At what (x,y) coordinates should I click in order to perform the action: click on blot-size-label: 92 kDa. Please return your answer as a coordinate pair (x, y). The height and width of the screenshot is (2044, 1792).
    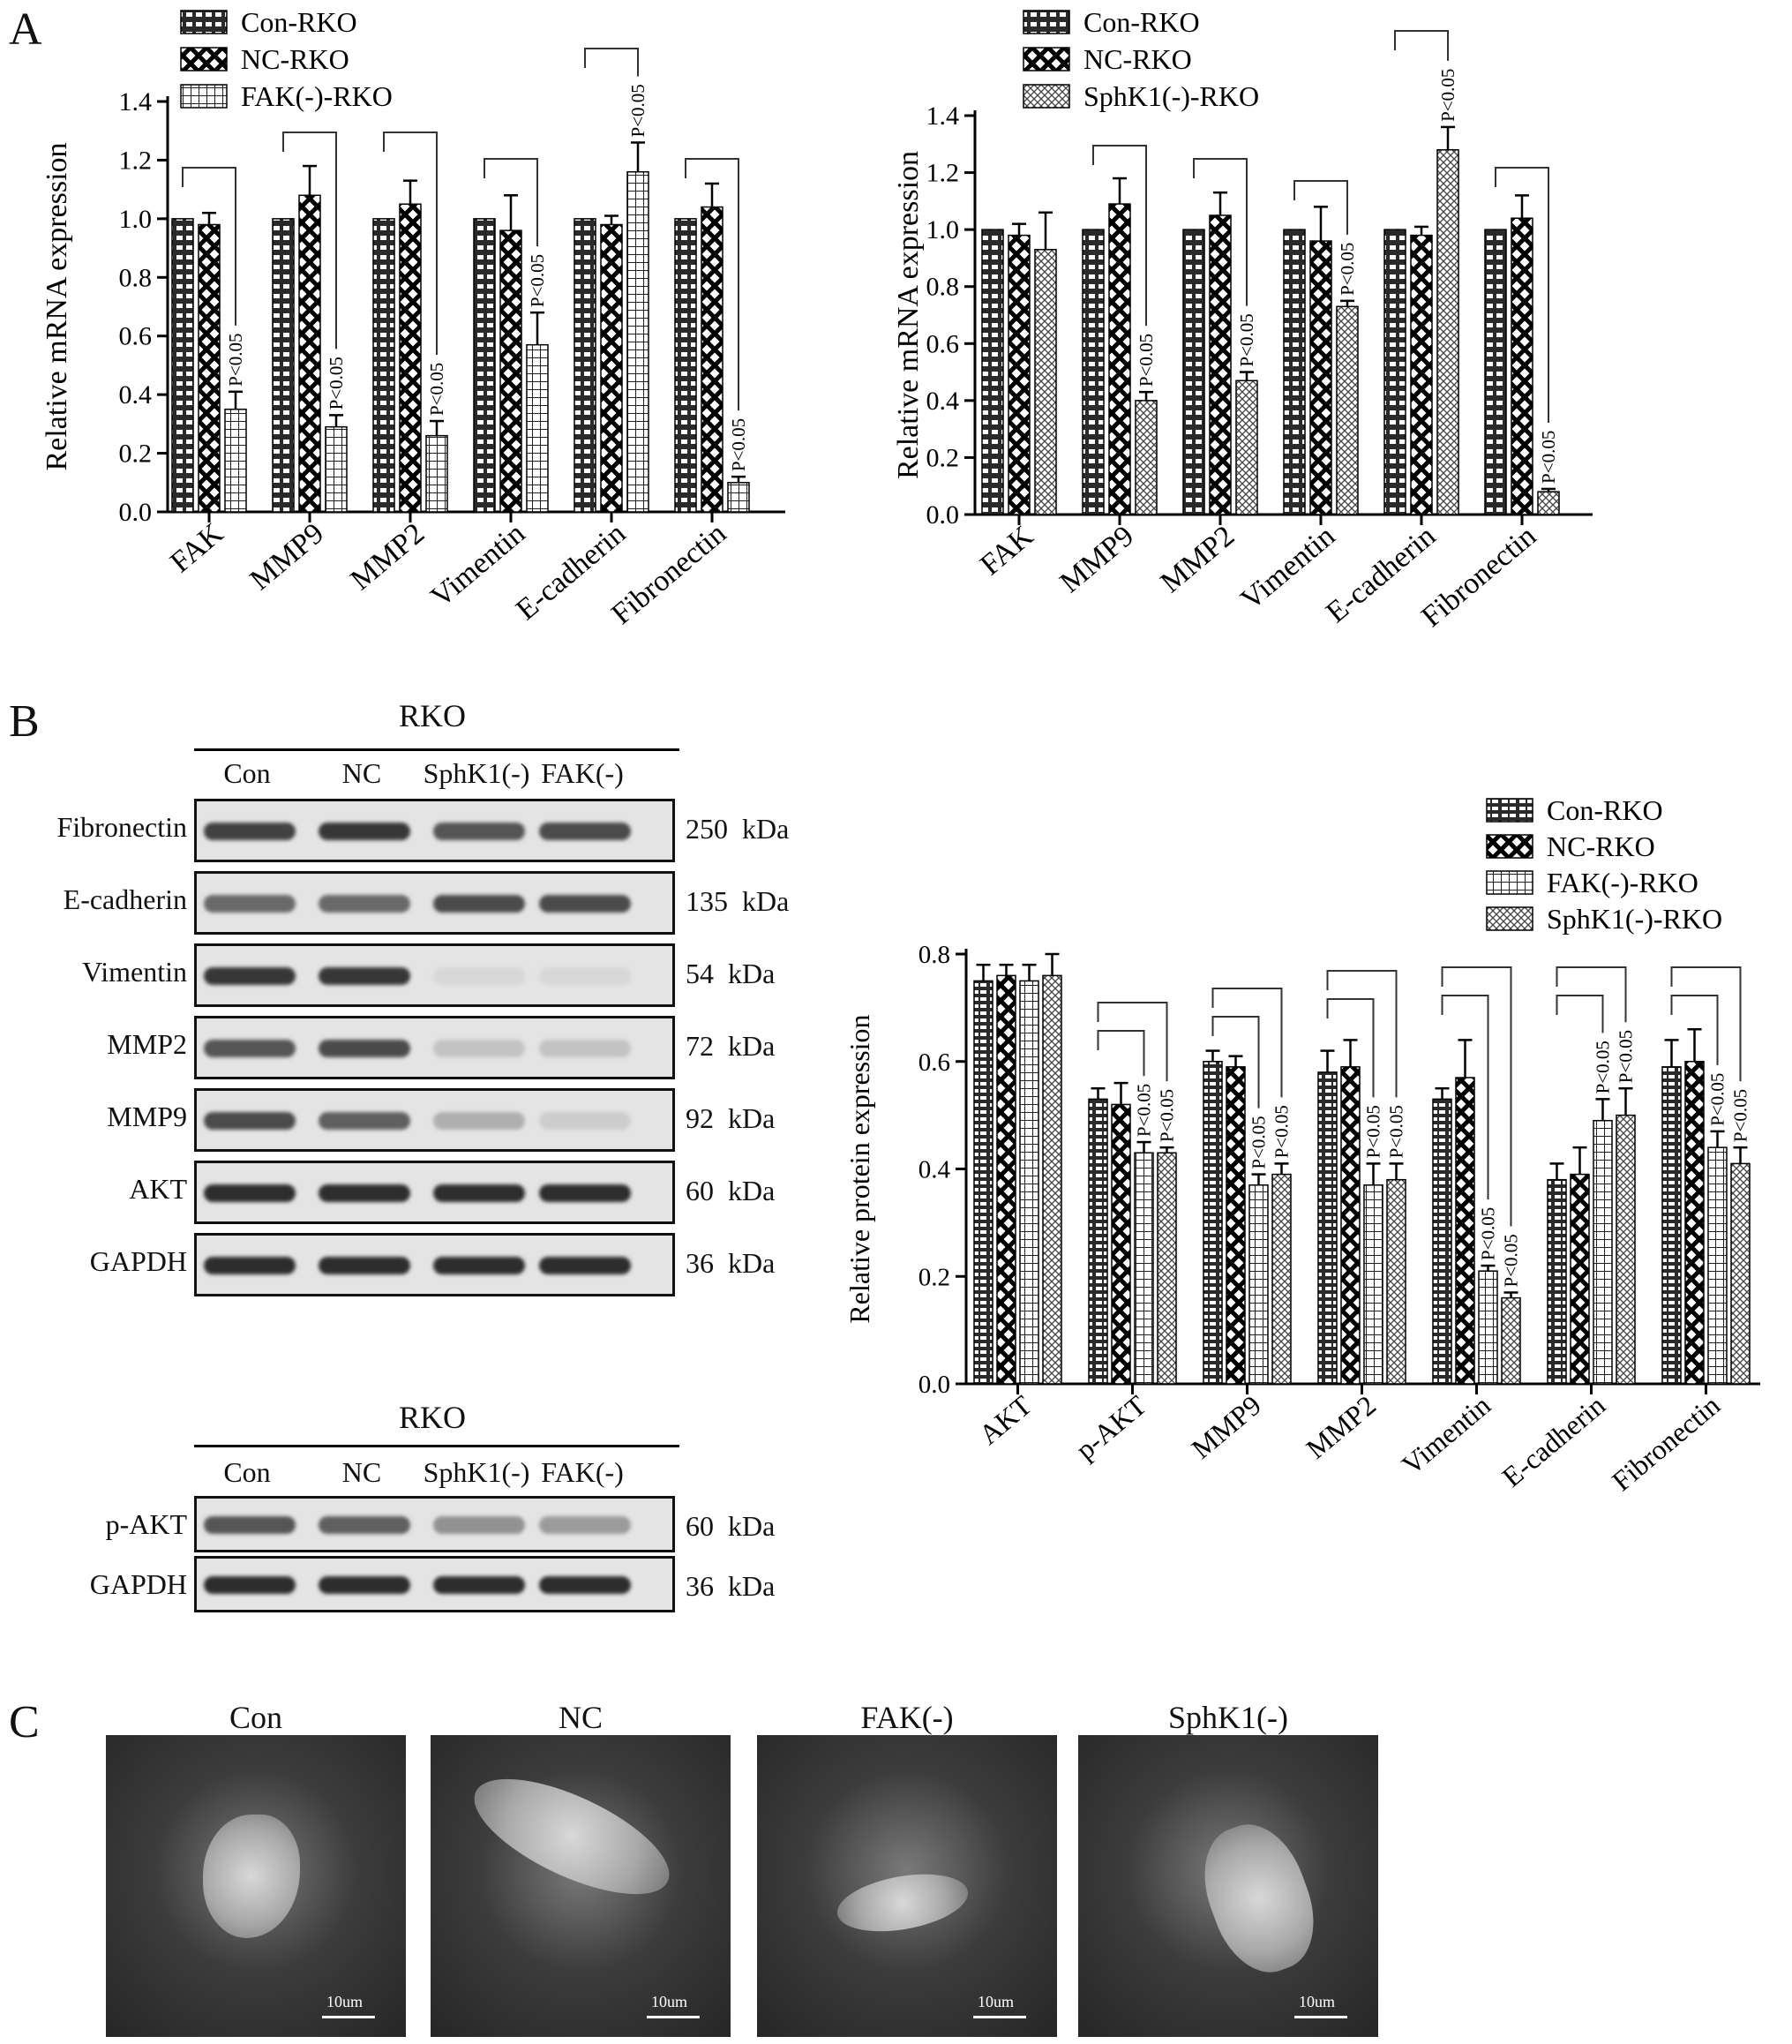
    Looking at the image, I should click on (731, 1118).